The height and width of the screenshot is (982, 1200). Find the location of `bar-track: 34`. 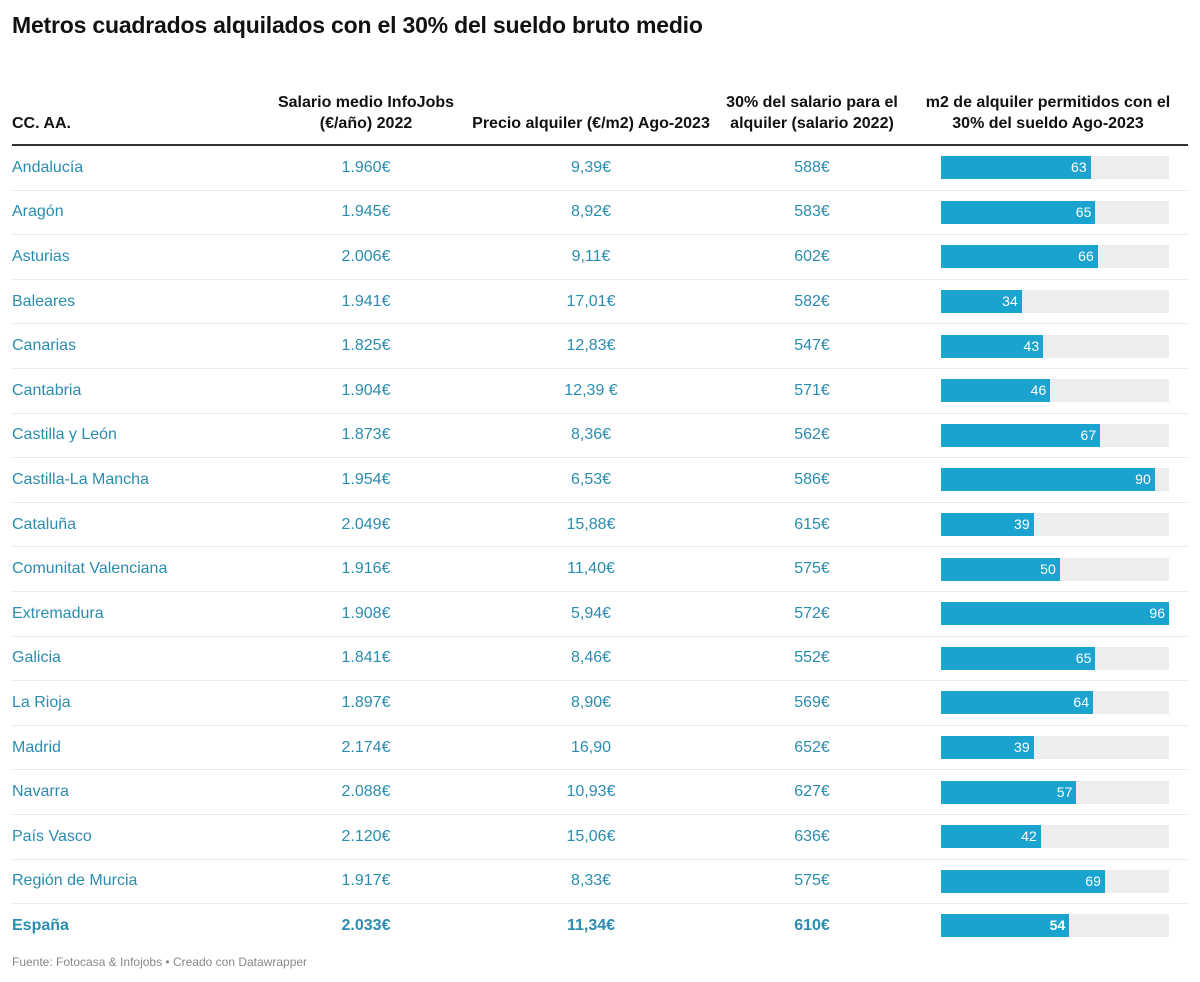

bar-track: 34 is located at coordinates (1055, 302).